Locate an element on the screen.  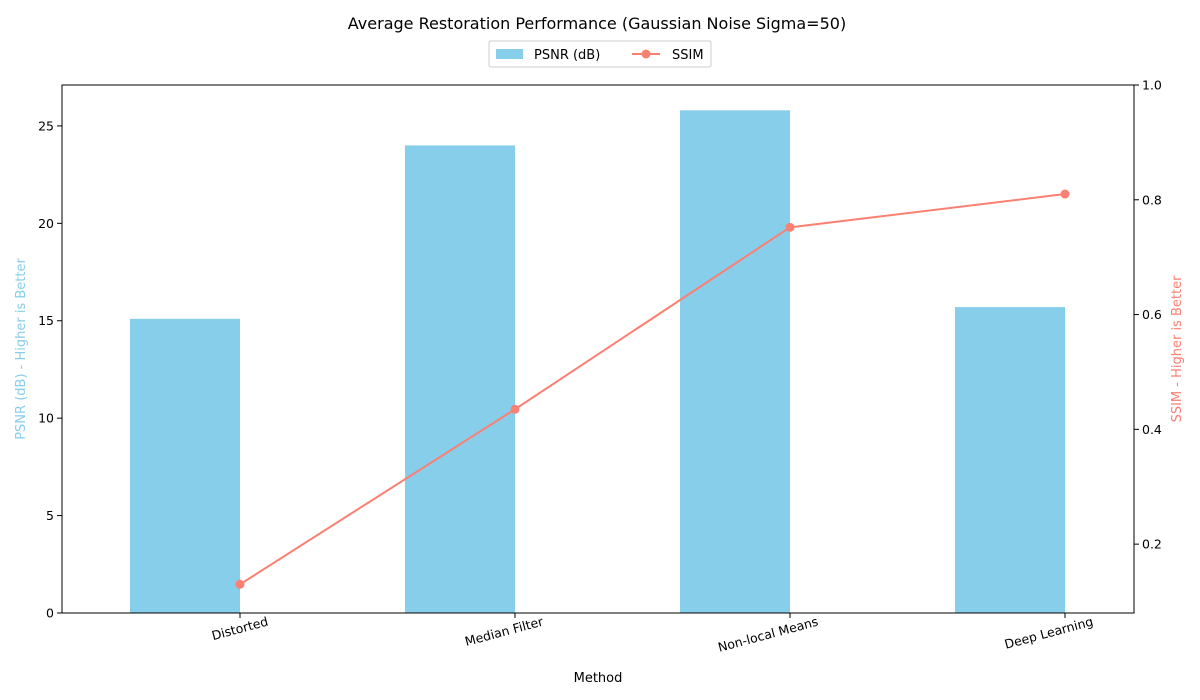
right-axis: 0.2 0.4 0.6 0.8 1.0 is located at coordinates (1148, 315).